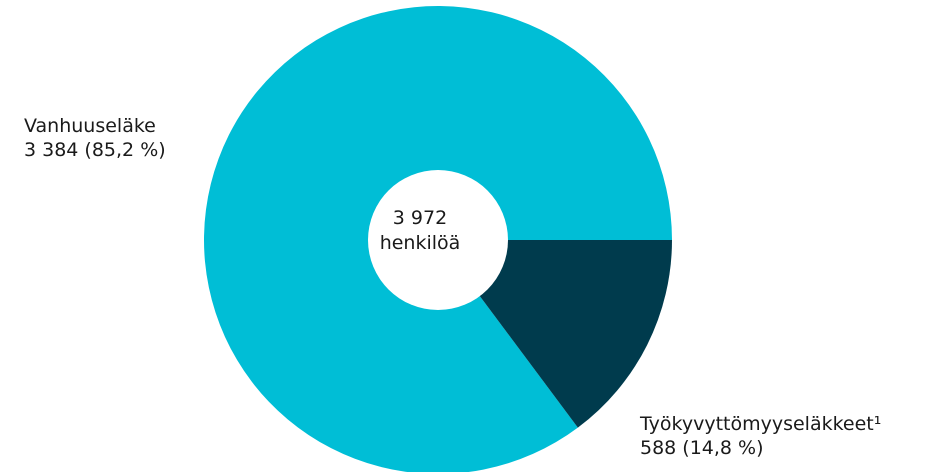 The width and height of the screenshot is (945, 472). Describe the element at coordinates (95, 150) in the screenshot. I see `label-vanhuuselake-value: 3 384 (85,2 %)` at that location.